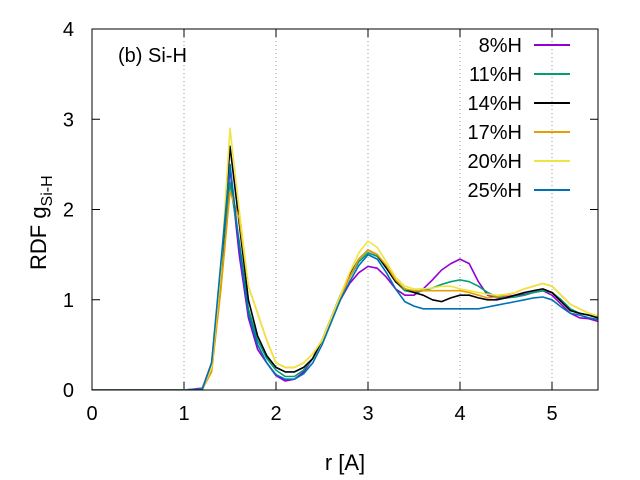  What do you see at coordinates (91, 414) in the screenshot?
I see `x-tick-label: 0` at bounding box center [91, 414].